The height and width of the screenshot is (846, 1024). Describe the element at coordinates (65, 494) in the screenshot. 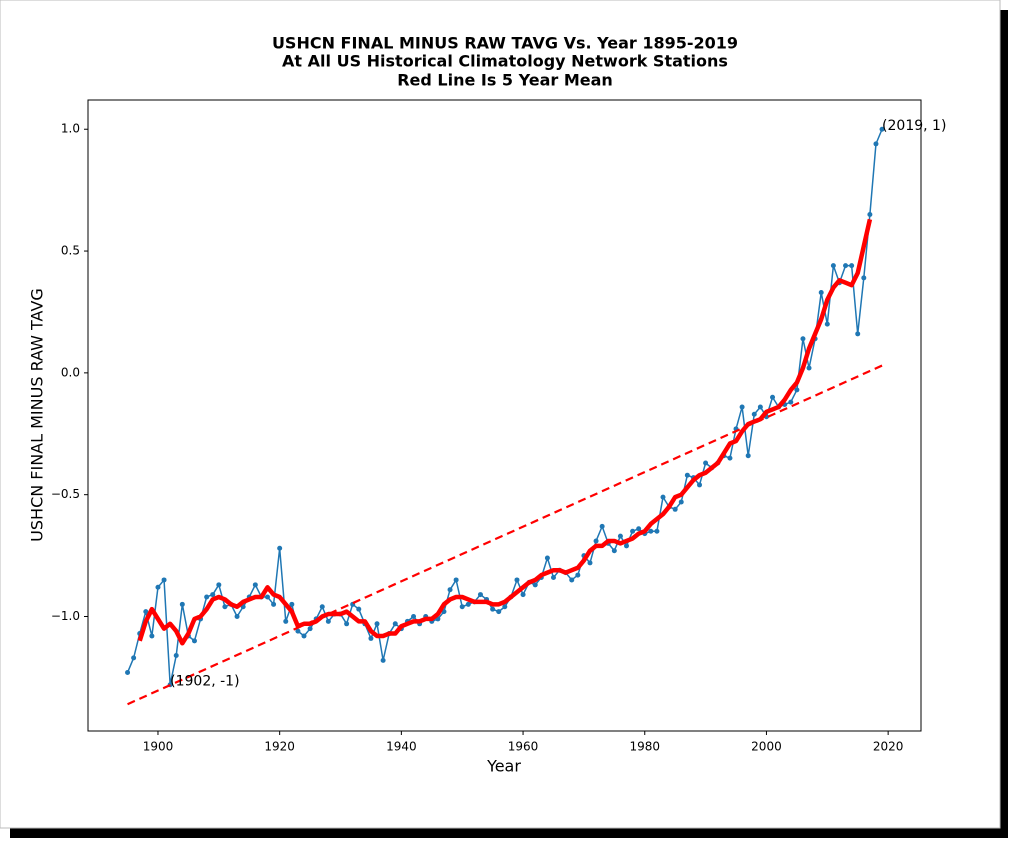

I see `y-tick-label: −0.5` at that location.